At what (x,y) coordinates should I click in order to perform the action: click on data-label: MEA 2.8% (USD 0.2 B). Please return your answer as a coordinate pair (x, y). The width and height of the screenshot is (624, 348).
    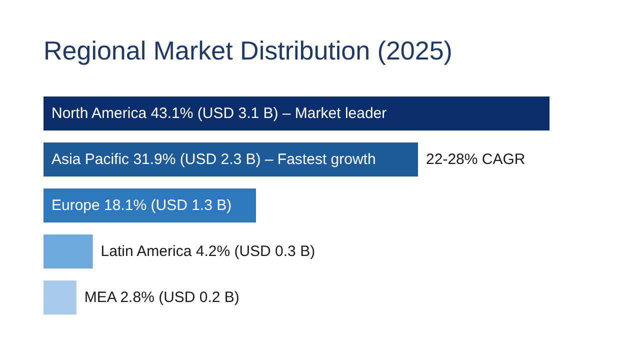
    Looking at the image, I should click on (162, 297).